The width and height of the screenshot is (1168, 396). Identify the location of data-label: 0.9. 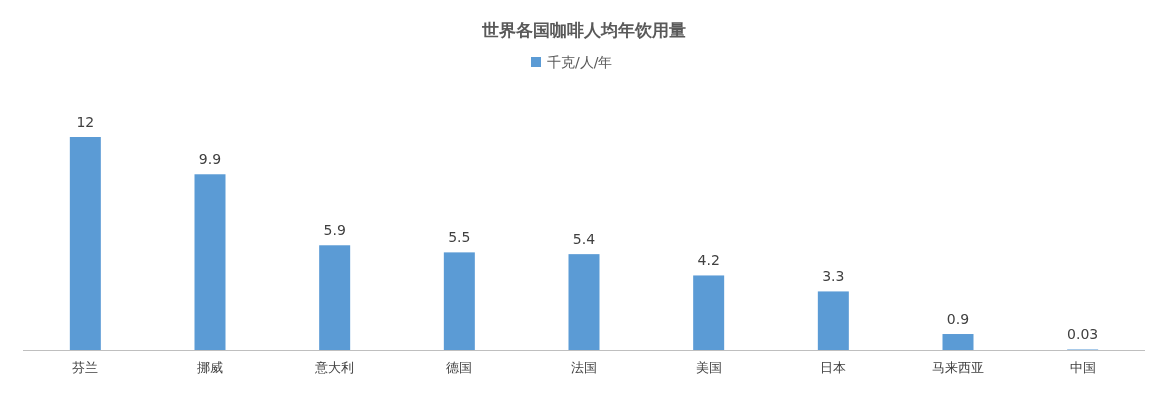
(958, 319).